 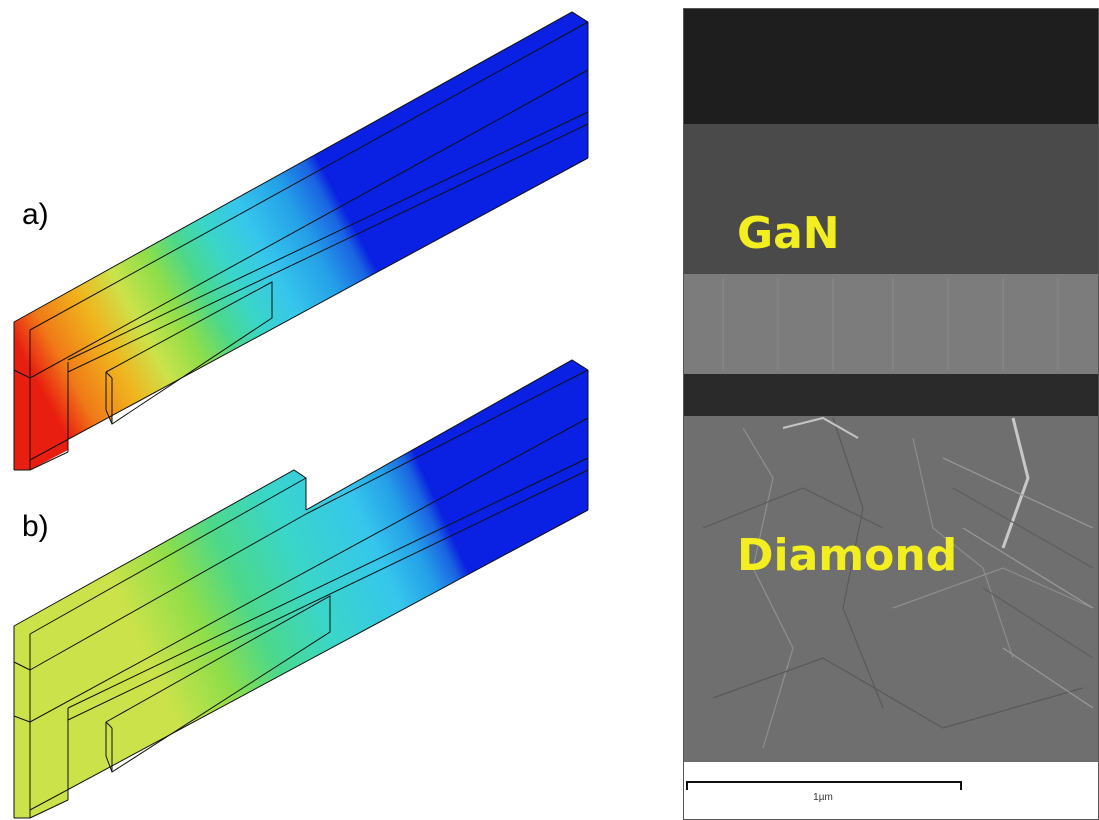 I want to click on scale-bar: 1µm, so click(x=891, y=791).